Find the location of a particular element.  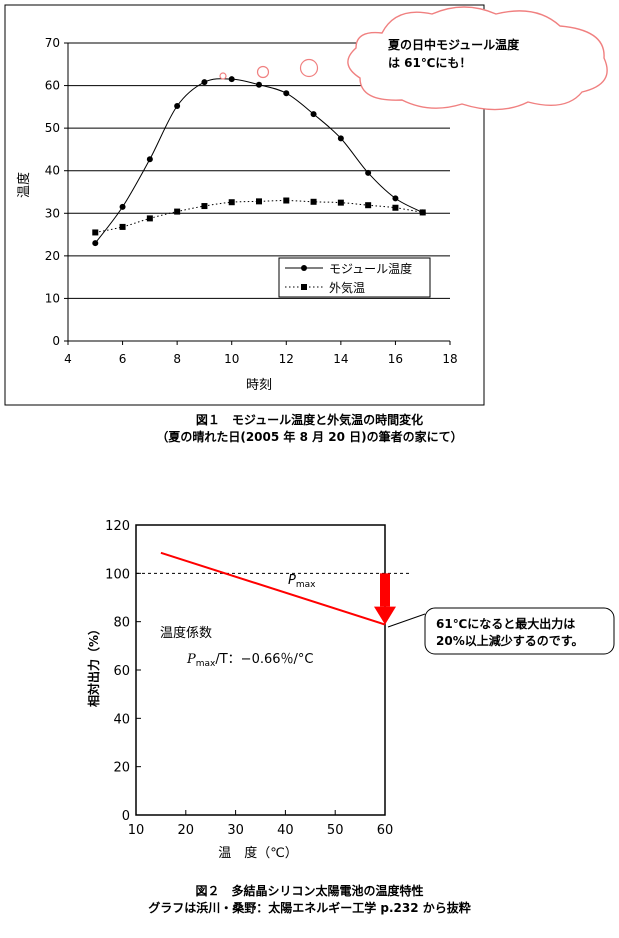

callout2-text-line1: 61℃になると最大出力は is located at coordinates (505, 623).